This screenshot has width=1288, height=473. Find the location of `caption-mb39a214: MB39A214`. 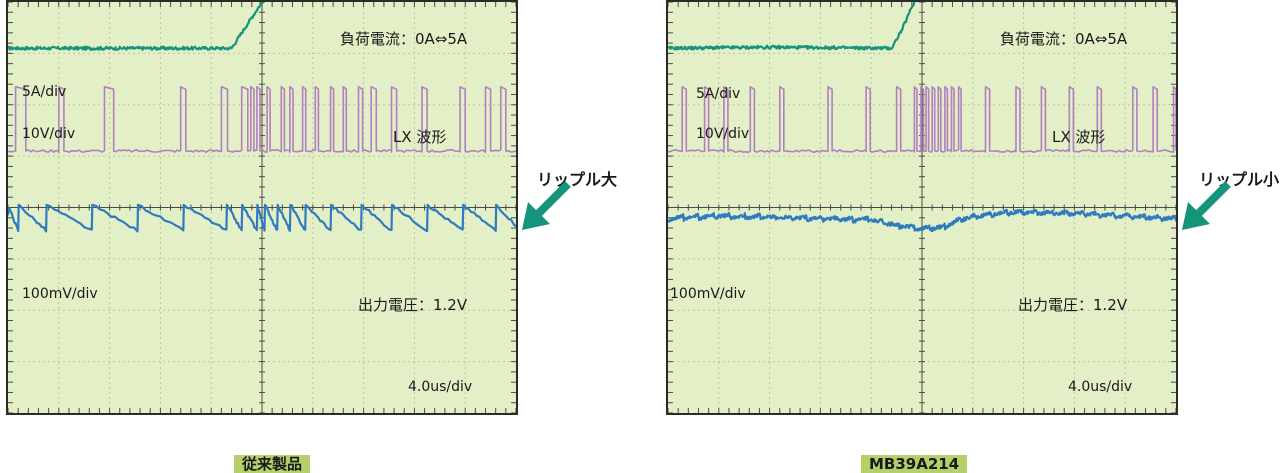

caption-mb39a214: MB39A214 is located at coordinates (914, 464).